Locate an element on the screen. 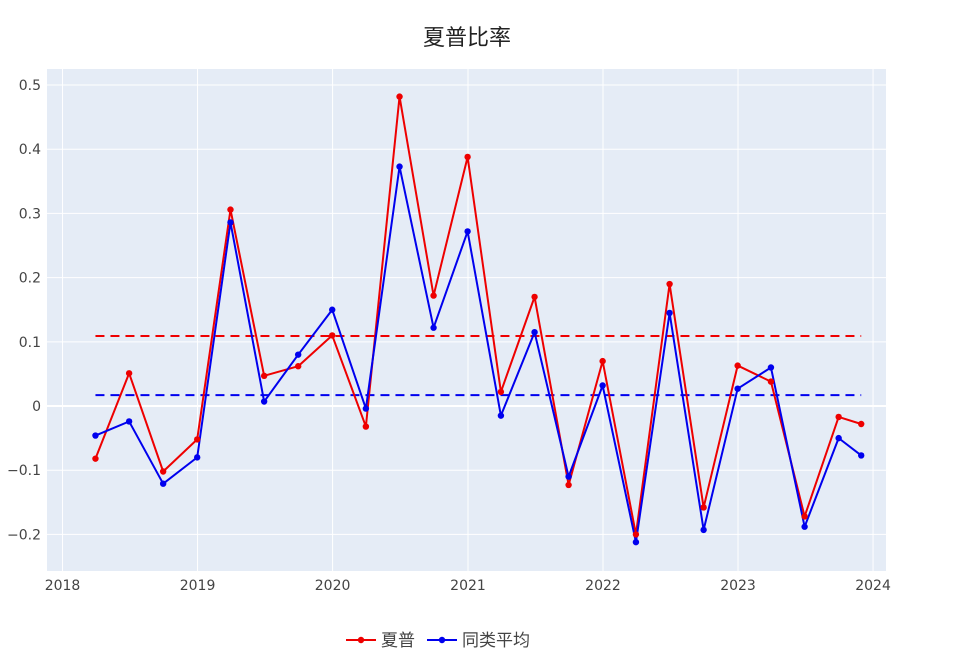  legend-item: 同类平均 is located at coordinates (478, 641).